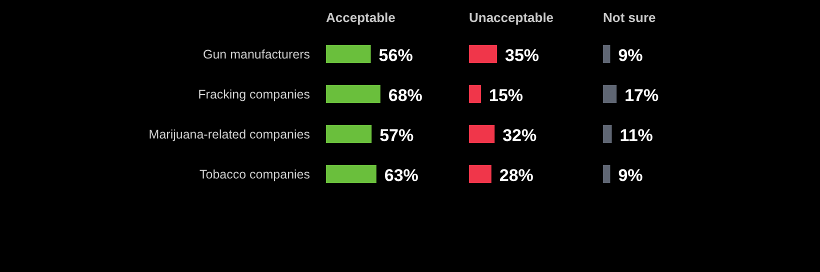 Image resolution: width=820 pixels, height=272 pixels. I want to click on y-tick-label: Fracking companies, so click(254, 95).